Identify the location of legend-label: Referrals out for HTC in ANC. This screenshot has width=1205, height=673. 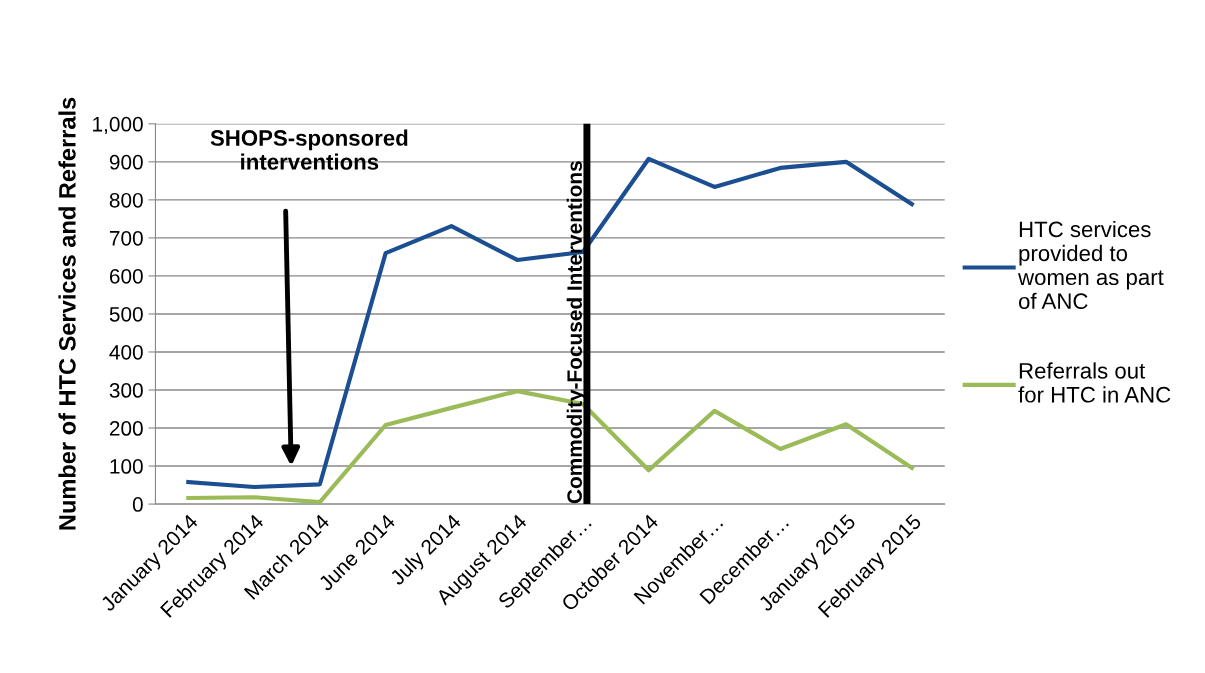
(1094, 382).